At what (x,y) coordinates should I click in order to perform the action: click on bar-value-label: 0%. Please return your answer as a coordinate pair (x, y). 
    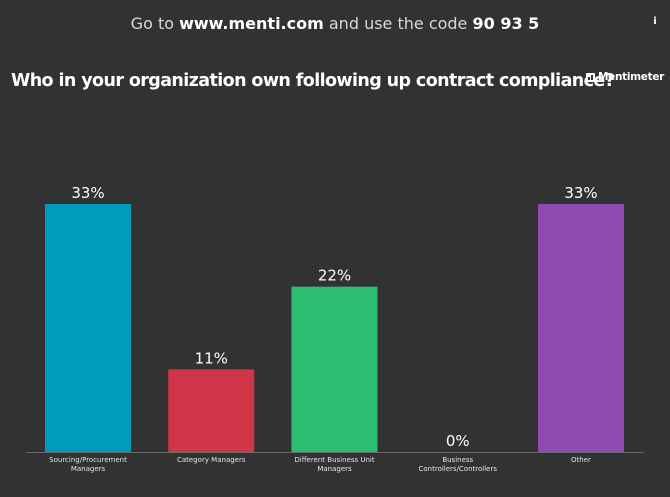
    Looking at the image, I should click on (458, 441).